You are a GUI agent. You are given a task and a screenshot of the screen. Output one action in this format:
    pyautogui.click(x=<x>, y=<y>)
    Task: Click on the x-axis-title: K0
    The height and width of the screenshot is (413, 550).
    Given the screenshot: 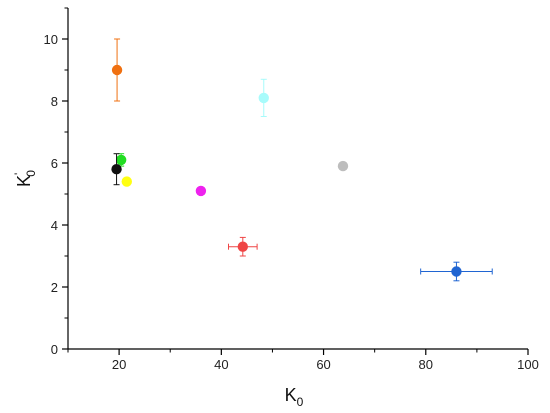 What is the action you would take?
    pyautogui.click(x=294, y=397)
    